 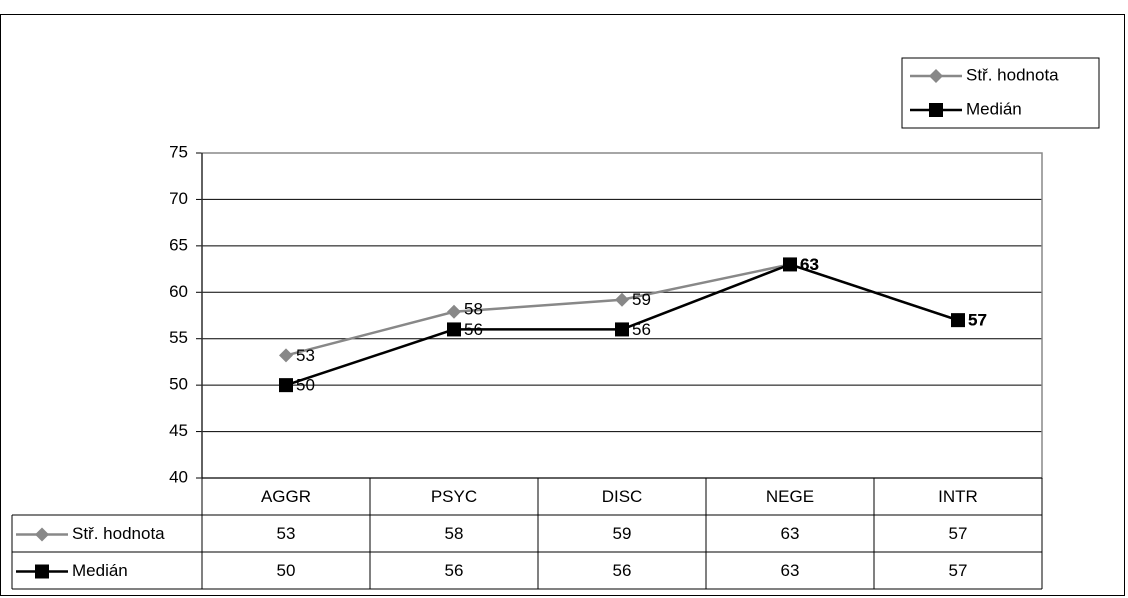 I want to click on table-cell: 59, so click(x=622, y=533).